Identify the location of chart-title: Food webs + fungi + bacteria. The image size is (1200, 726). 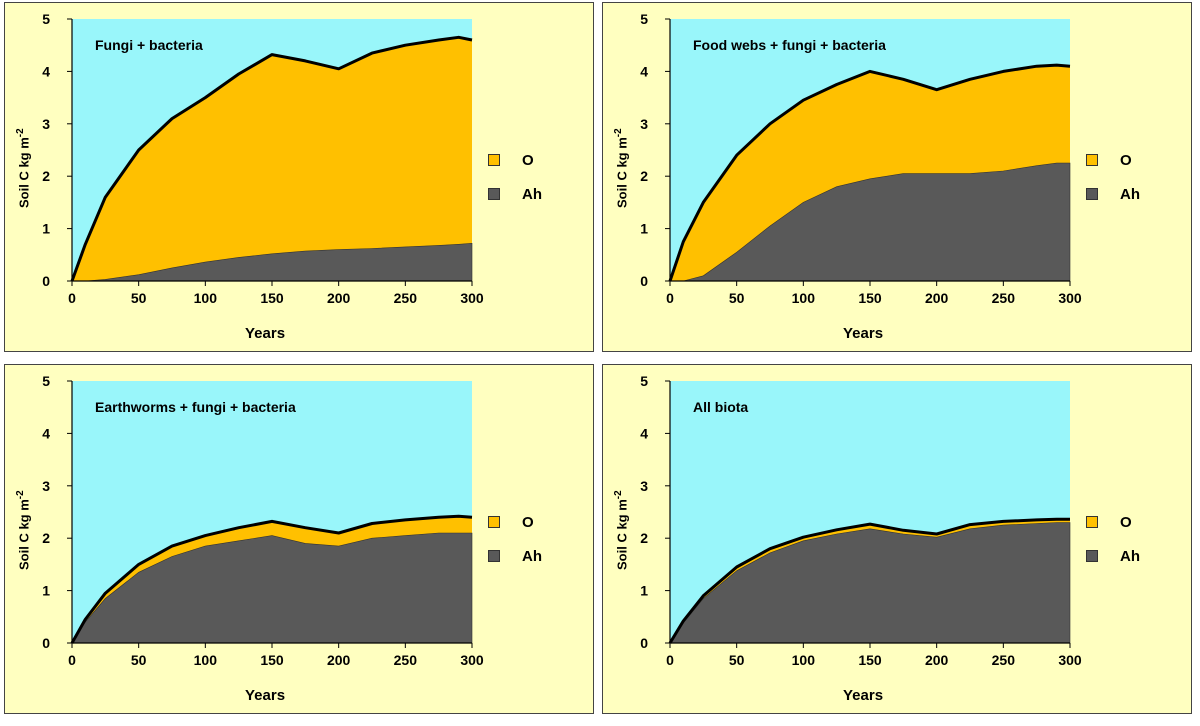
(789, 45).